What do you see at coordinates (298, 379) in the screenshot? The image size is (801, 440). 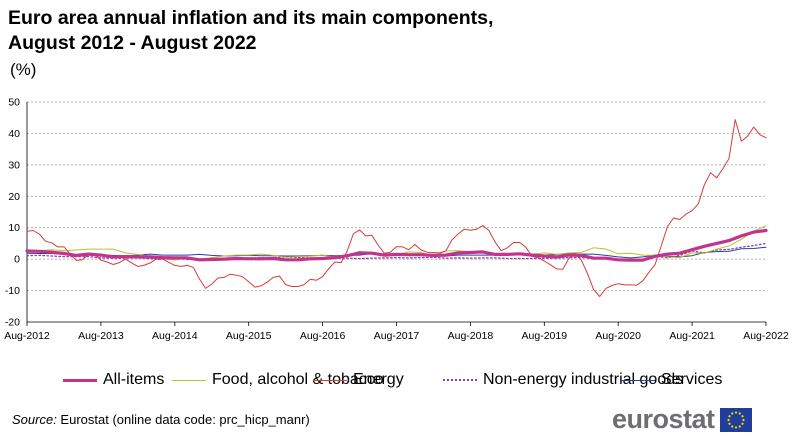 I see `legend-label: Food, alcohol & tobacco` at bounding box center [298, 379].